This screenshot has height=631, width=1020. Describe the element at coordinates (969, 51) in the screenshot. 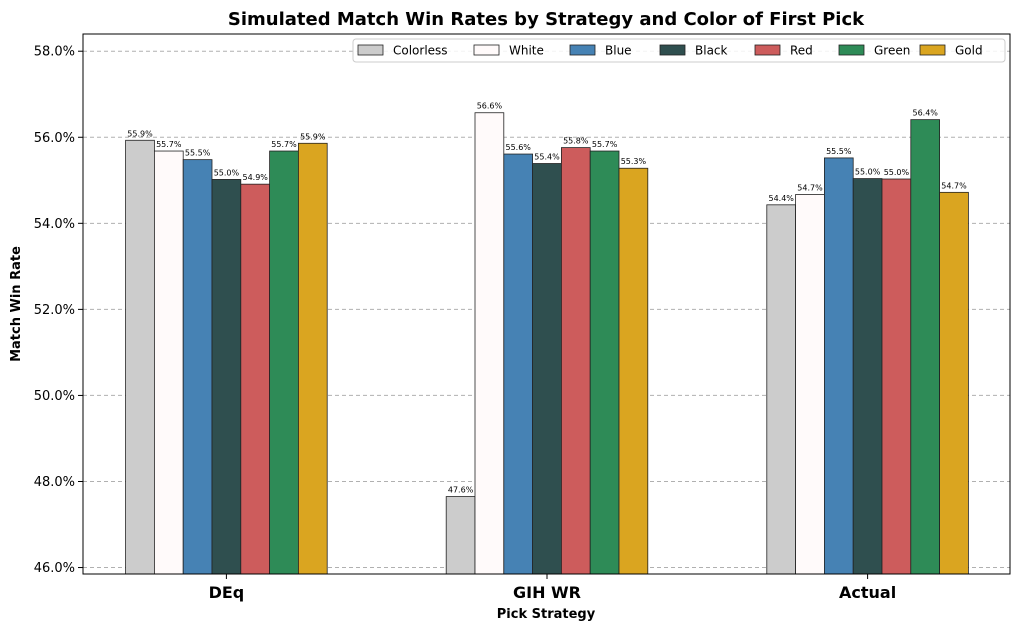

I see `legend-label: Gold` at that location.